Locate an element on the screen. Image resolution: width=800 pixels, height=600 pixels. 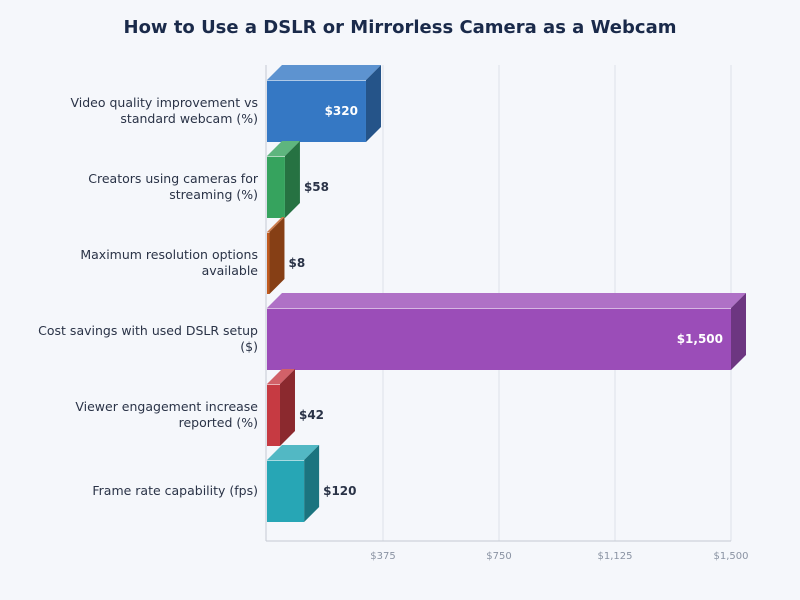
category-label: available is located at coordinates (230, 270).